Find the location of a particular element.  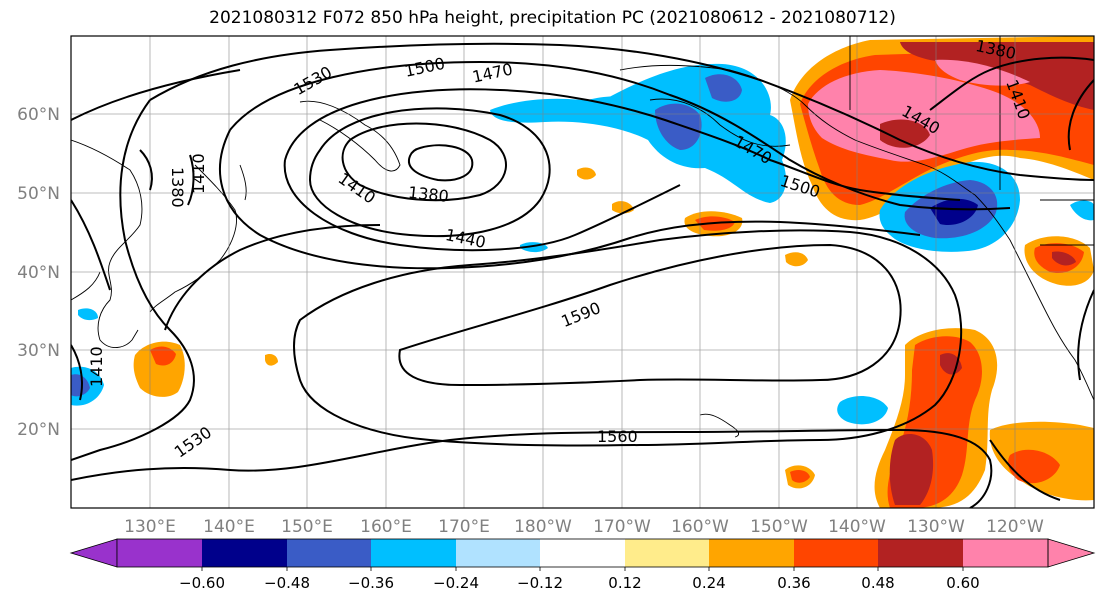

coastline-north-america is located at coordinates (1034, 297).